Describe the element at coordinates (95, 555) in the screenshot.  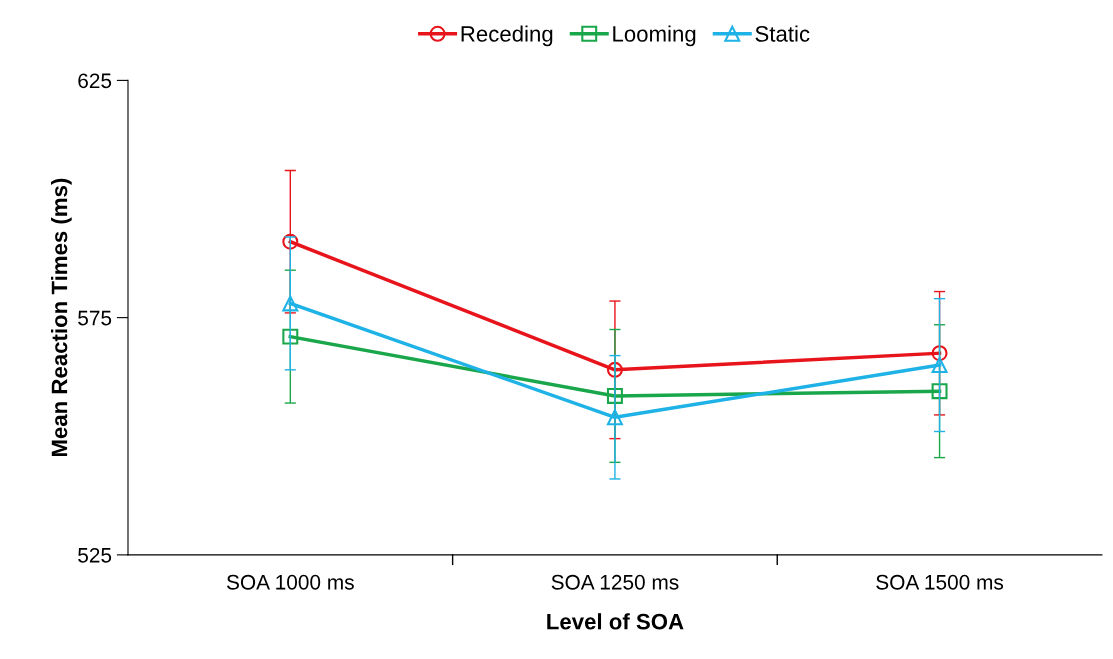
I see `y-tick-label: 525` at that location.